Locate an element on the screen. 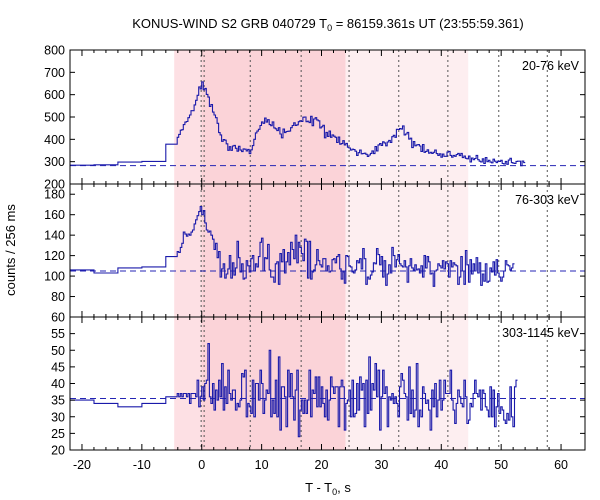 The image size is (600, 500). x-tick-label: -10 is located at coordinates (142, 465).